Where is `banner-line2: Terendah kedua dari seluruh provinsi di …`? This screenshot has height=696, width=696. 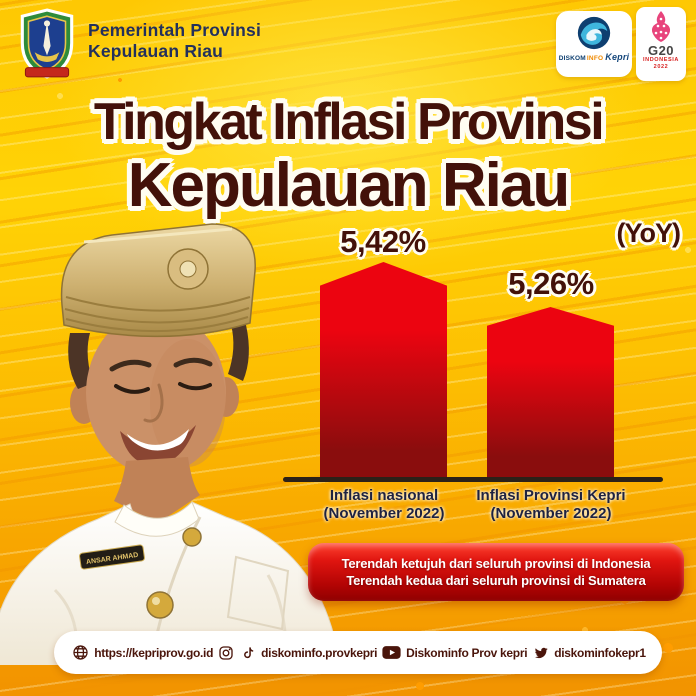
banner-line2: Terendah kedua dari seluruh provinsi di … is located at coordinates (496, 580).